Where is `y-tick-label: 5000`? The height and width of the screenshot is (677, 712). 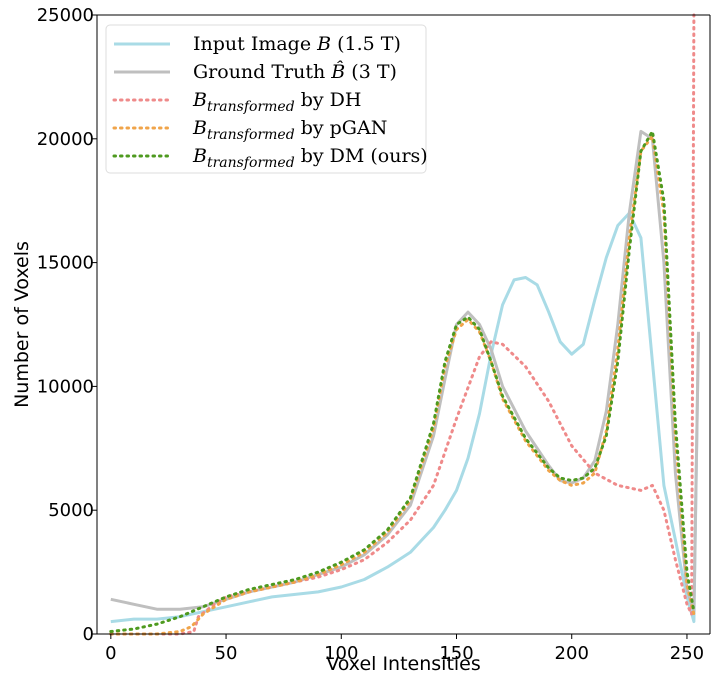 y-tick-label: 5000 is located at coordinates (71, 510).